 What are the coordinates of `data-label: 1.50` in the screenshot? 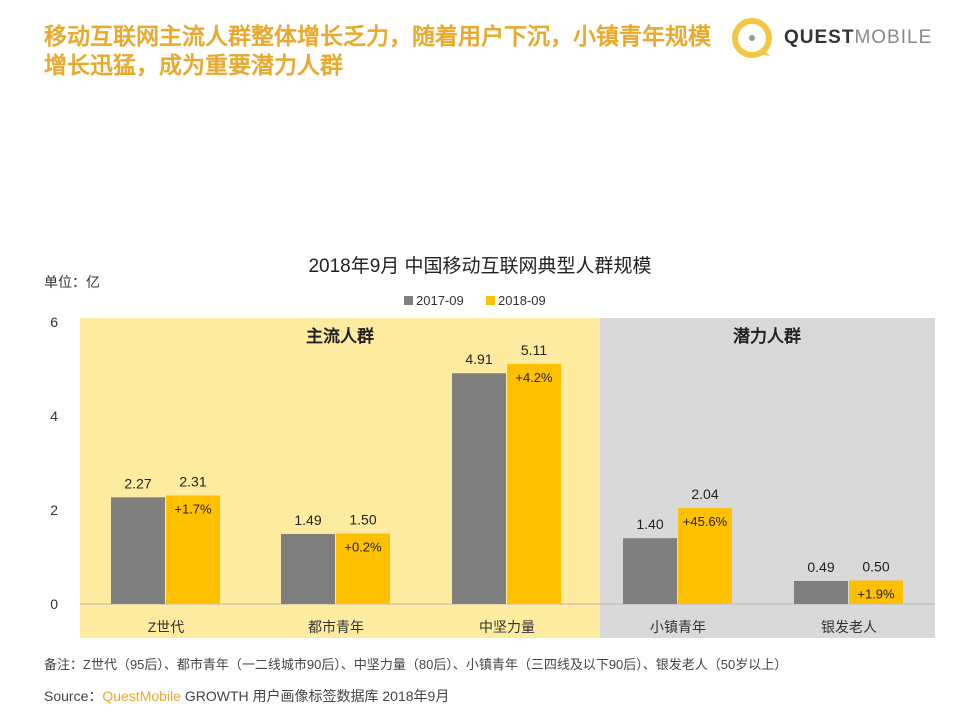 It's located at (362, 520).